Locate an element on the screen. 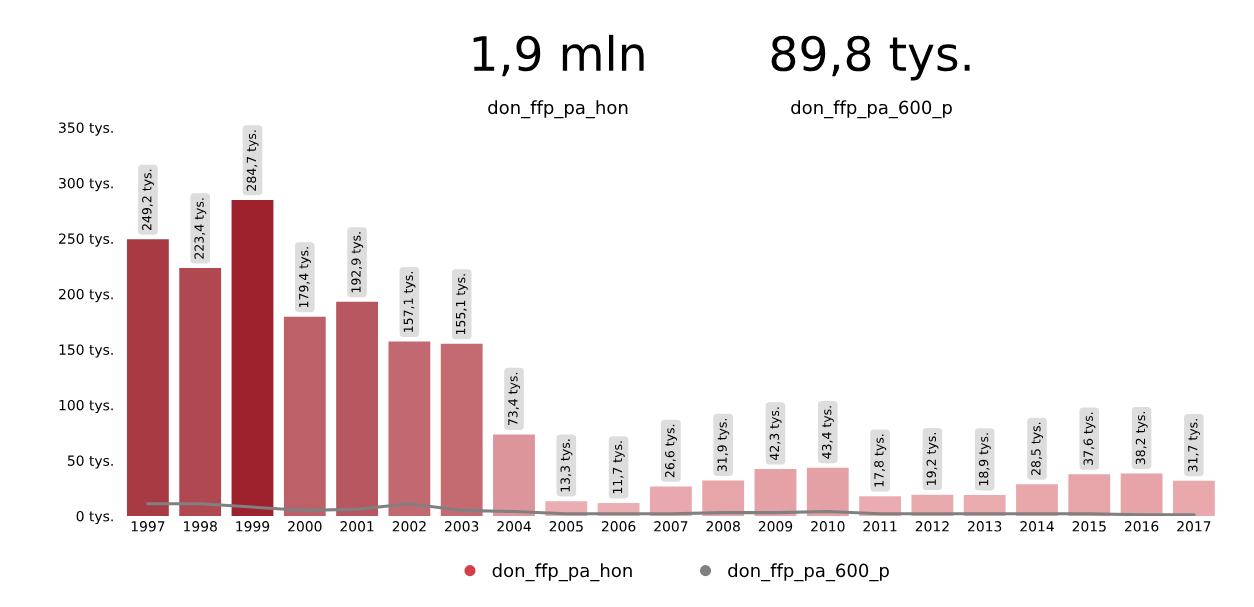 Image resolution: width=1254 pixels, height=607 pixels. data-label: 157,1 tys. is located at coordinates (409, 302).